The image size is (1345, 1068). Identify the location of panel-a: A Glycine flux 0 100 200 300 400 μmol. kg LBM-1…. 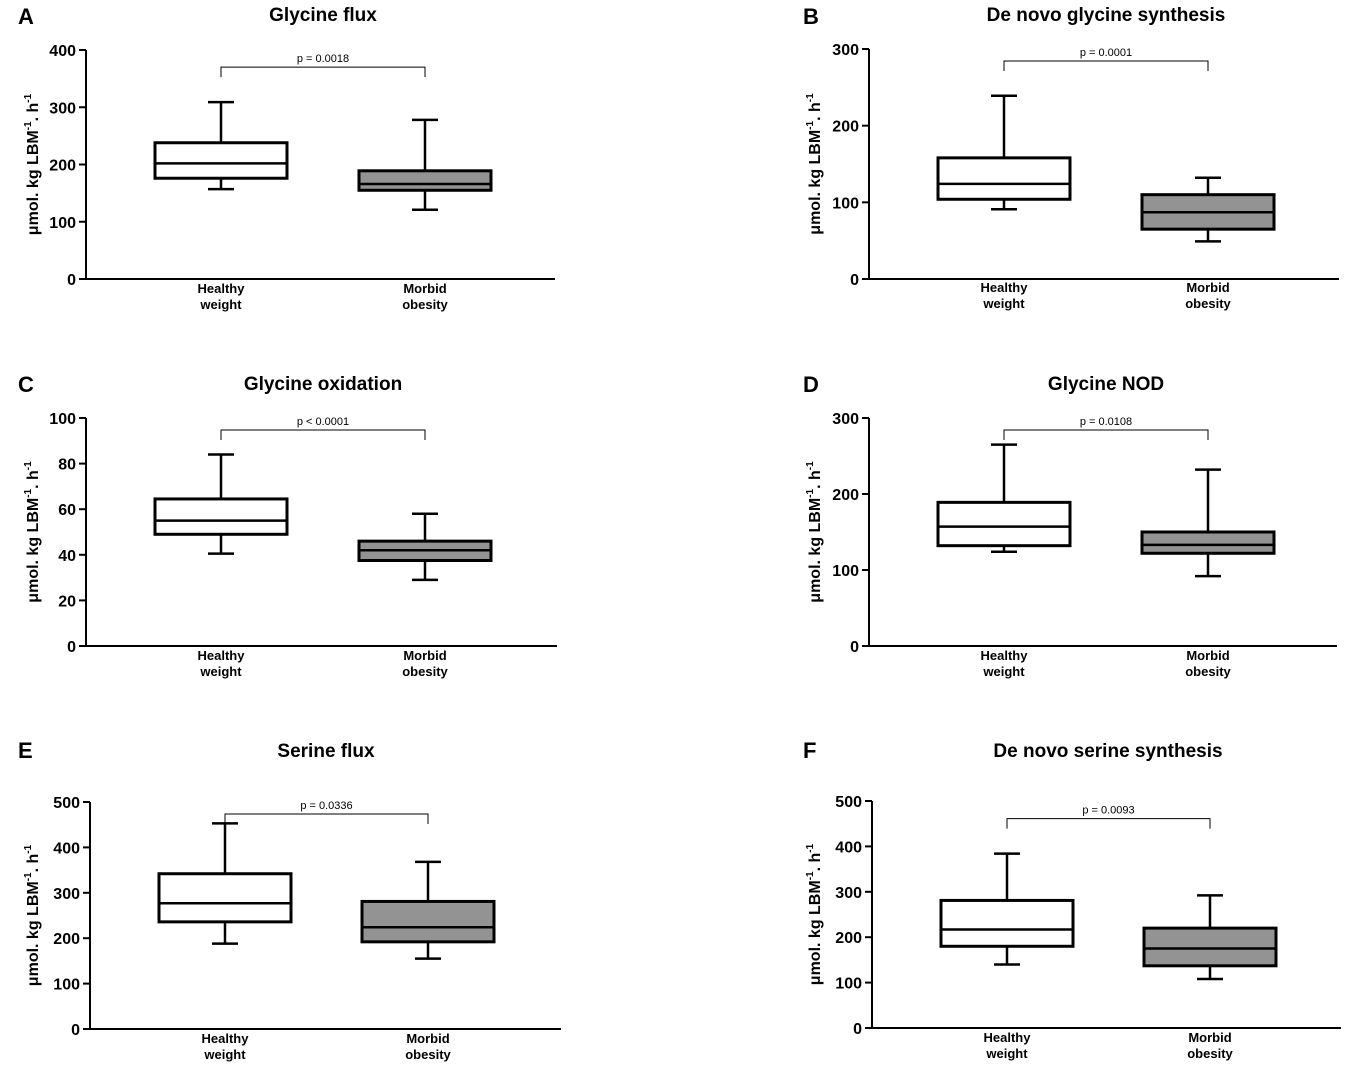
(286, 158).